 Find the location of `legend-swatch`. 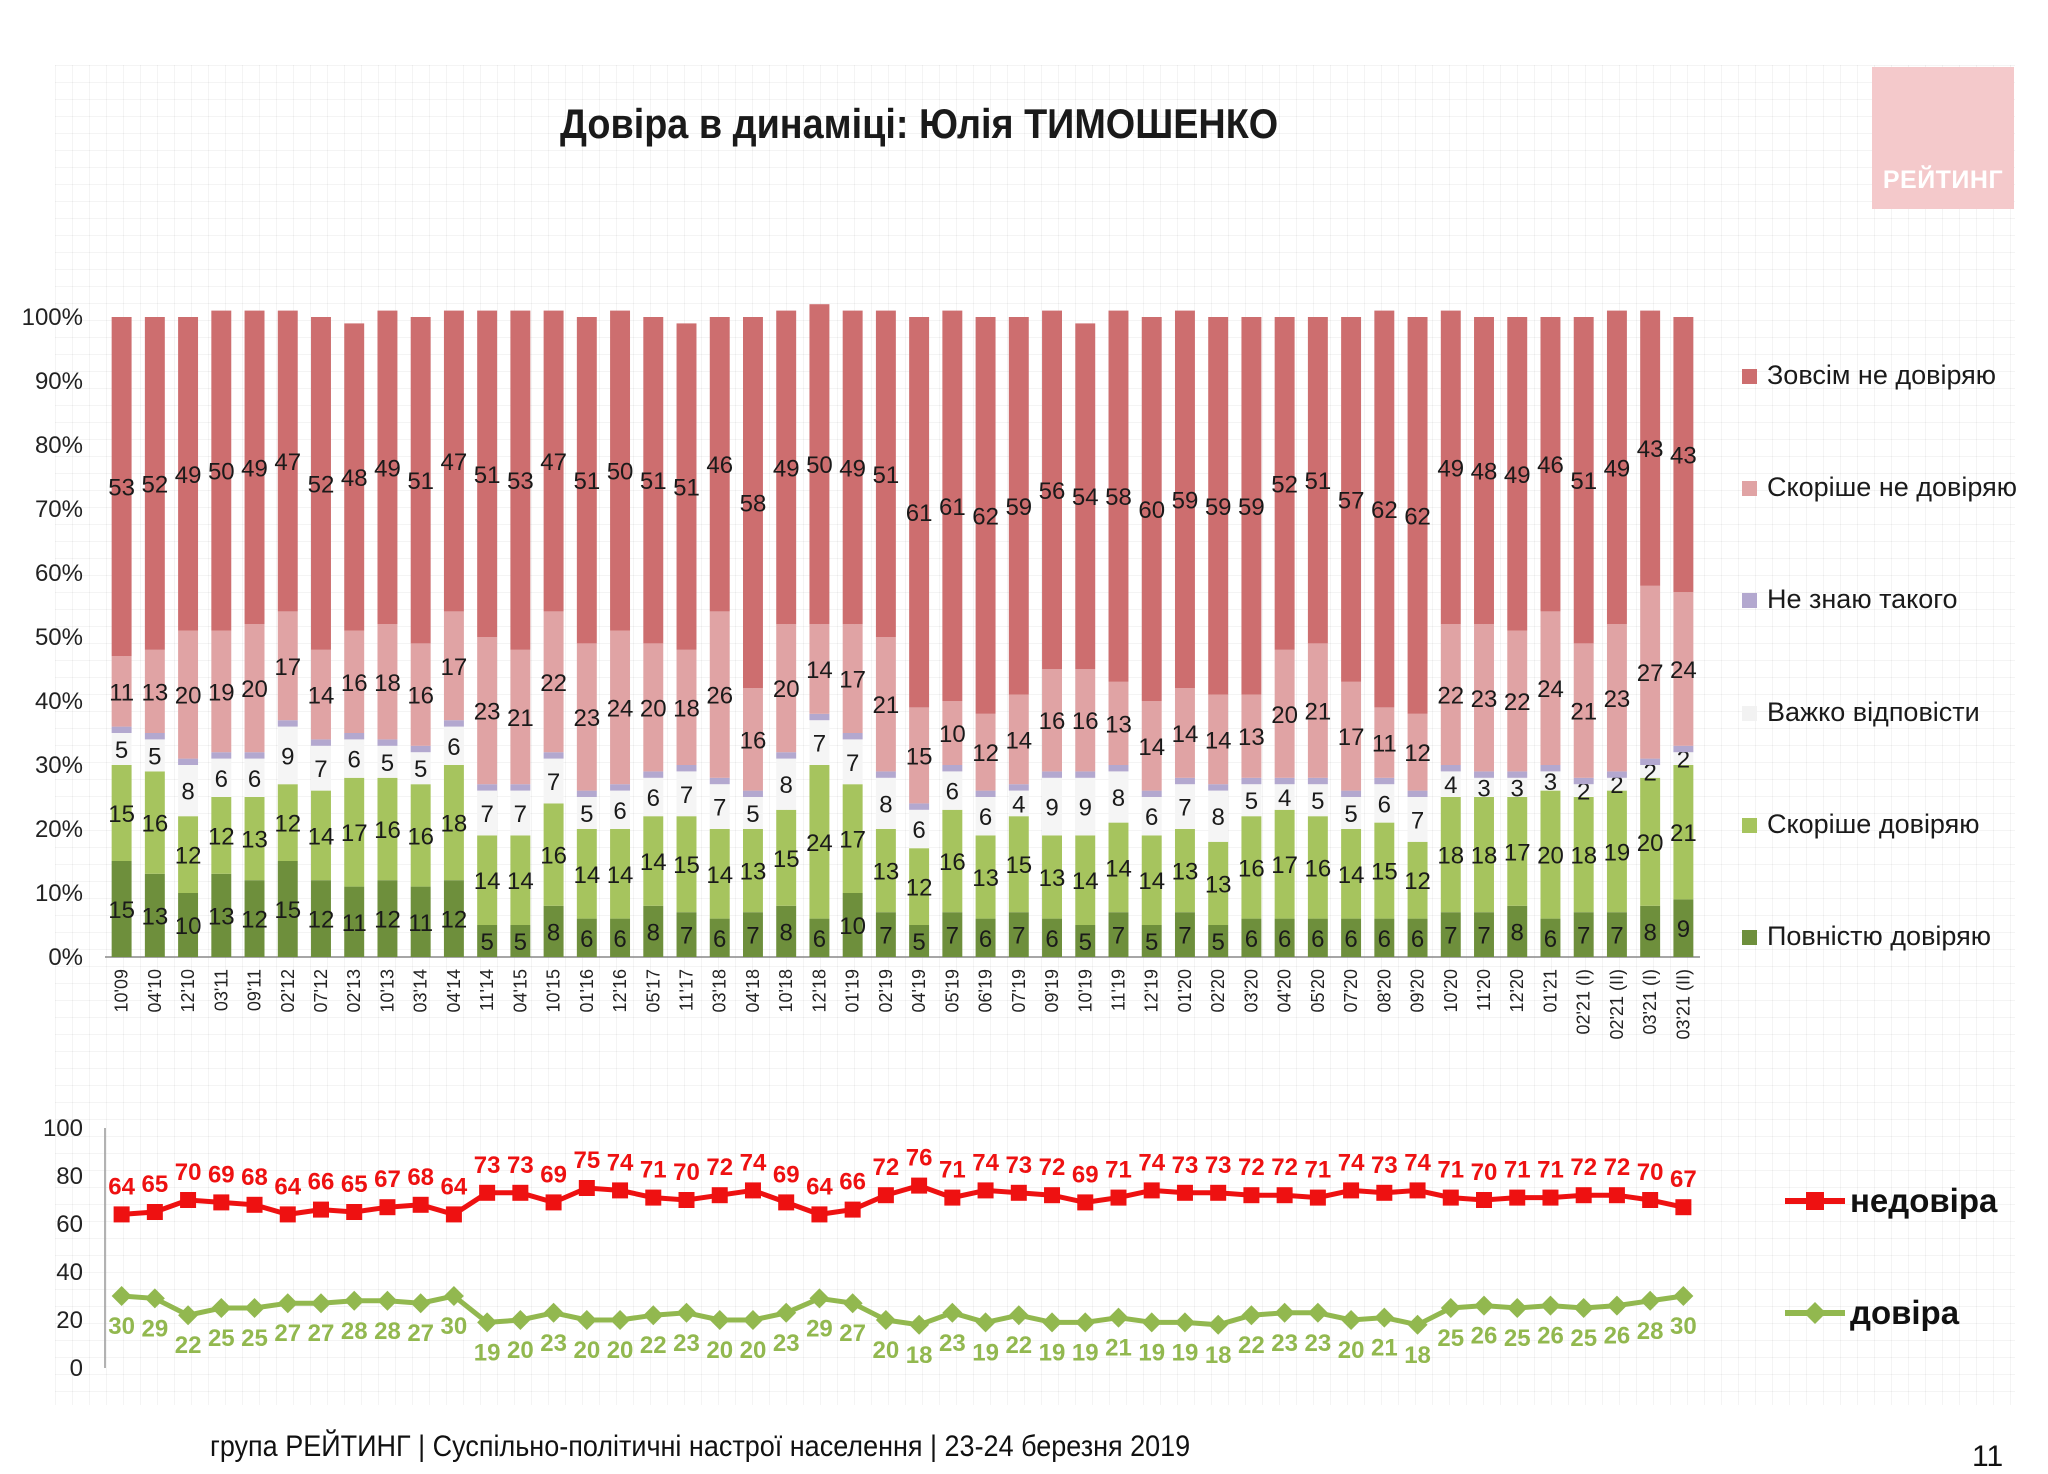

legend-swatch is located at coordinates (1749, 713).